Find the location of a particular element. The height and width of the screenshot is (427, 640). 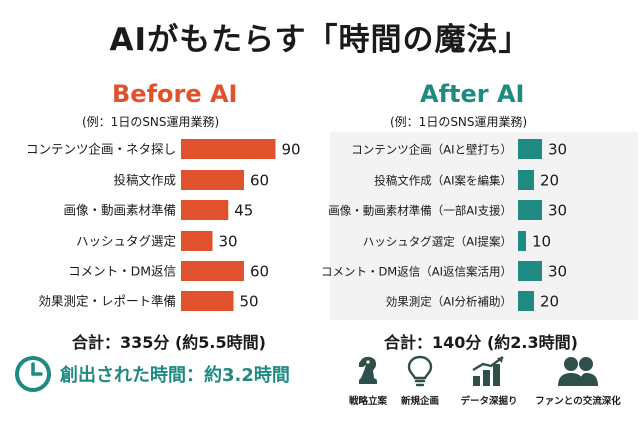

after-title: After AI is located at coordinates (472, 94).